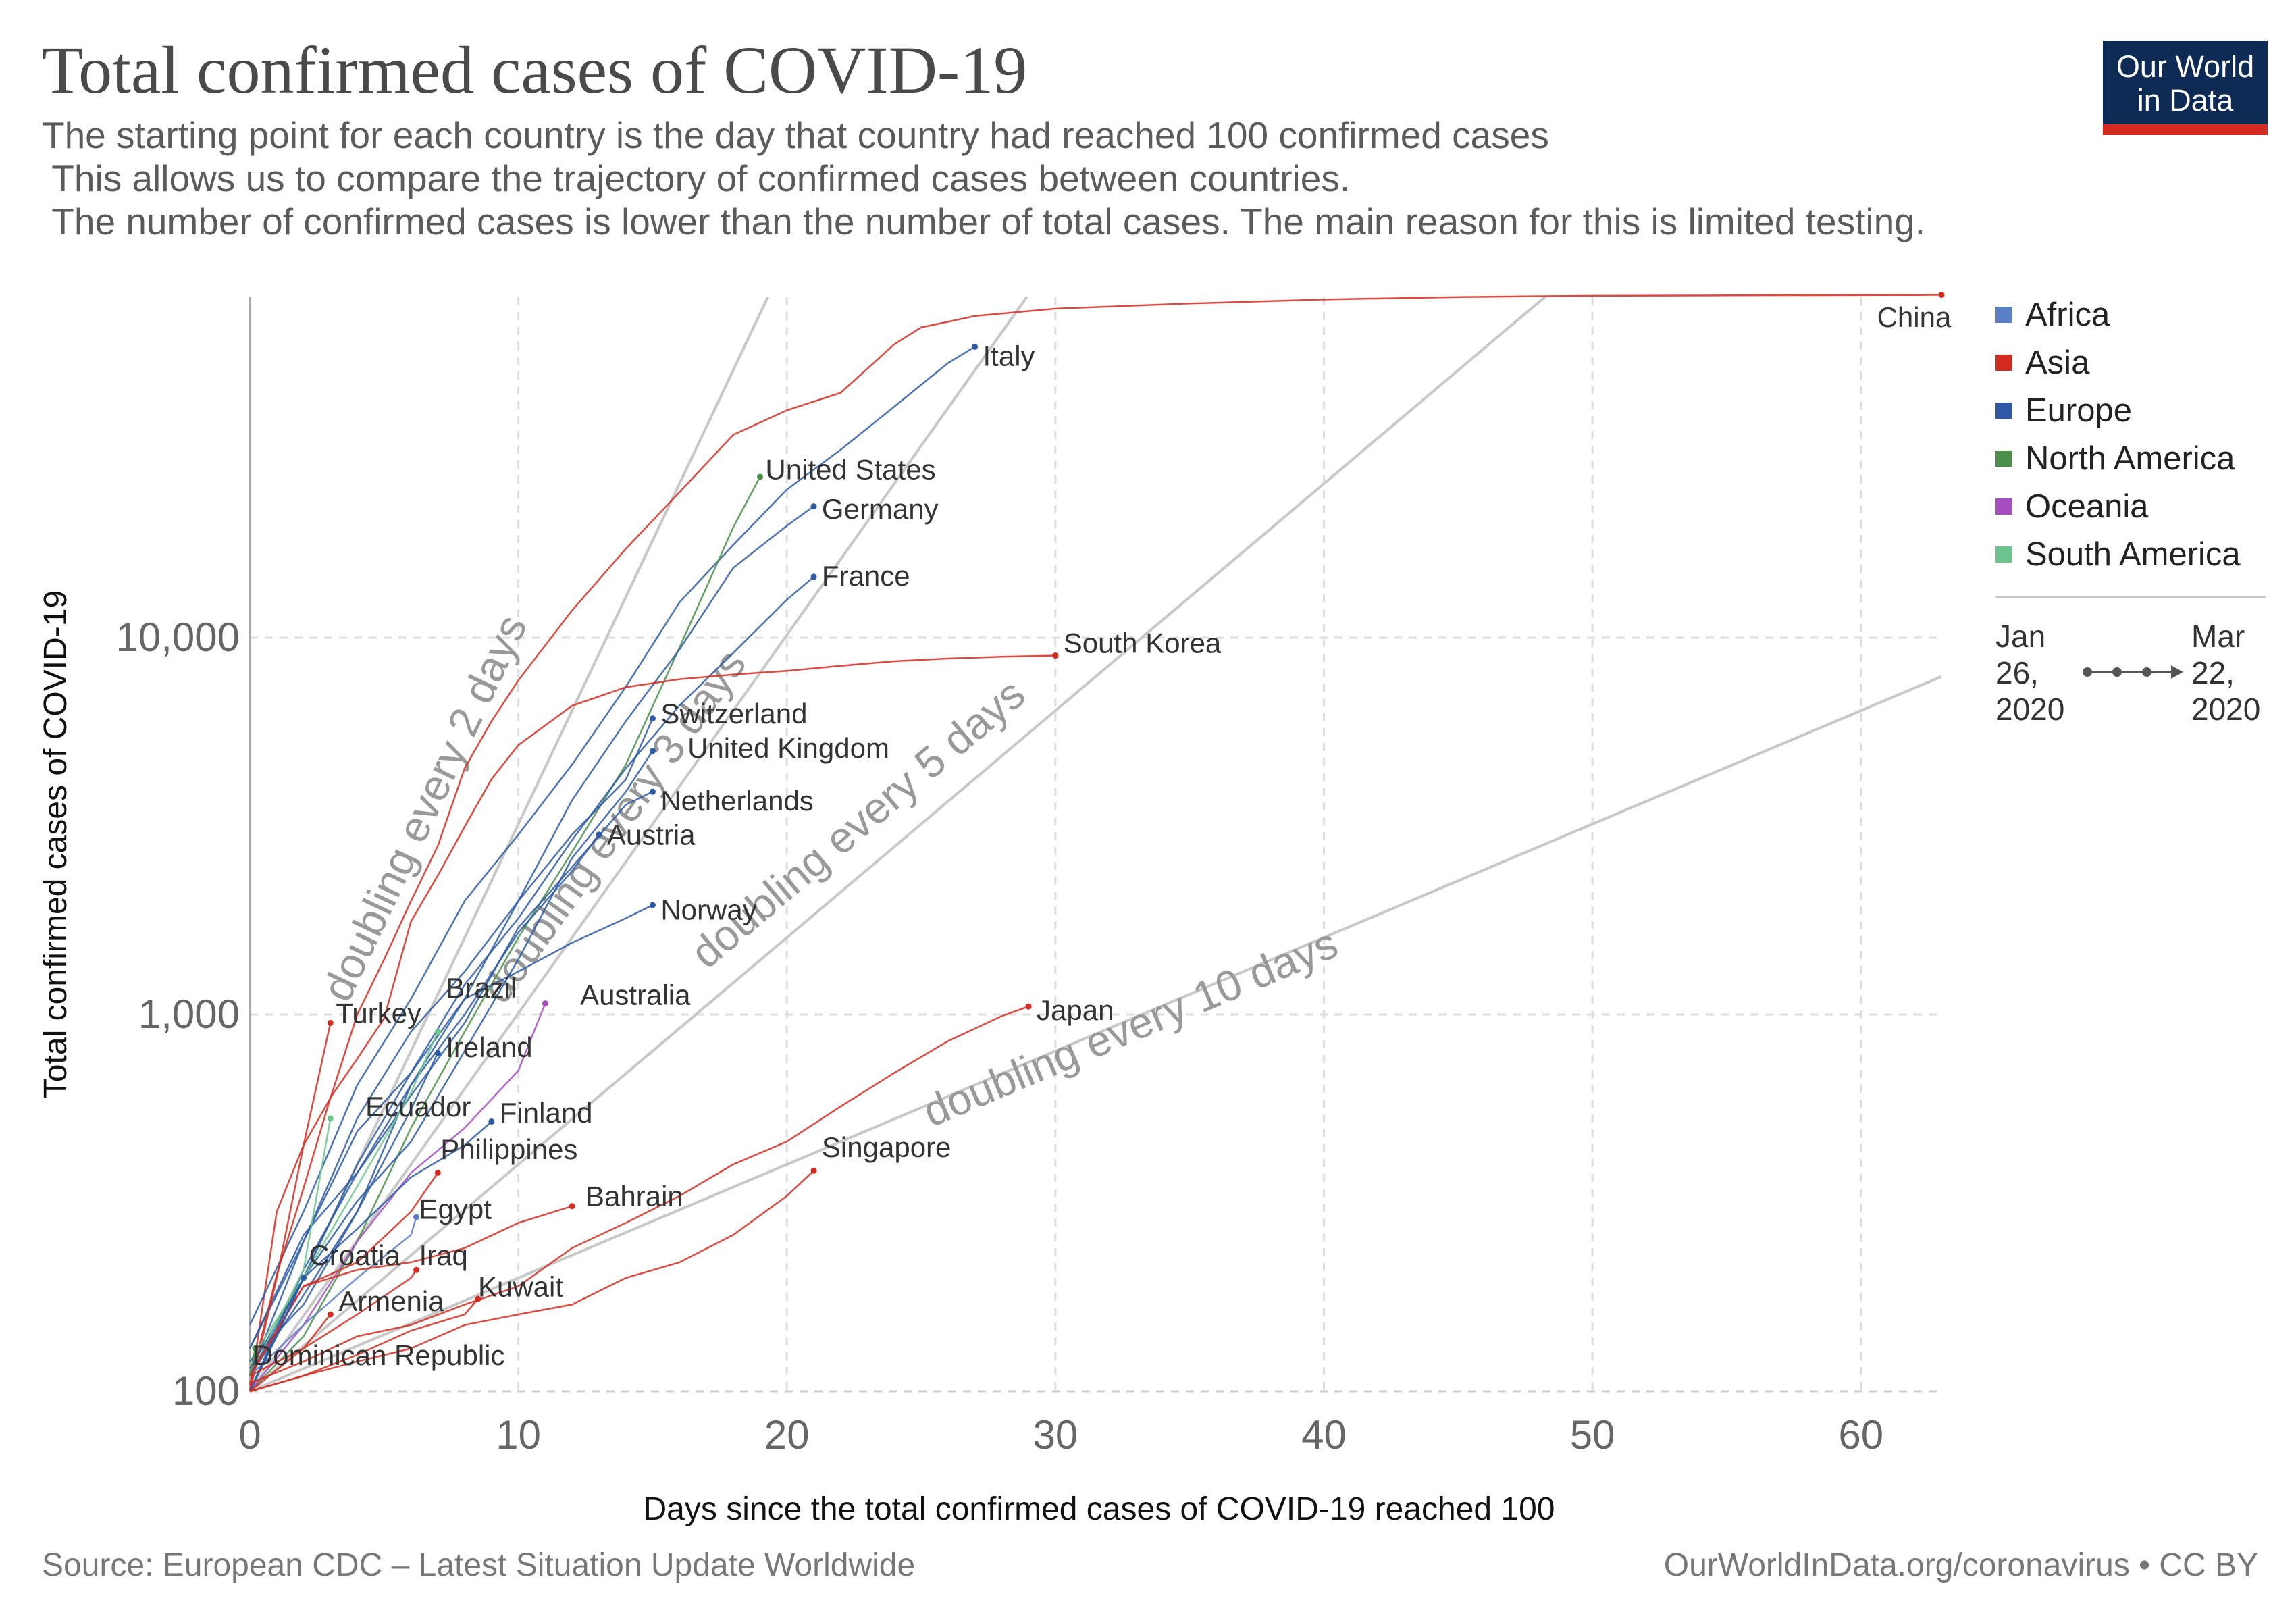 This screenshot has height=1621, width=2296. Describe the element at coordinates (2134, 672) in the screenshot. I see `timeline-slider` at that location.